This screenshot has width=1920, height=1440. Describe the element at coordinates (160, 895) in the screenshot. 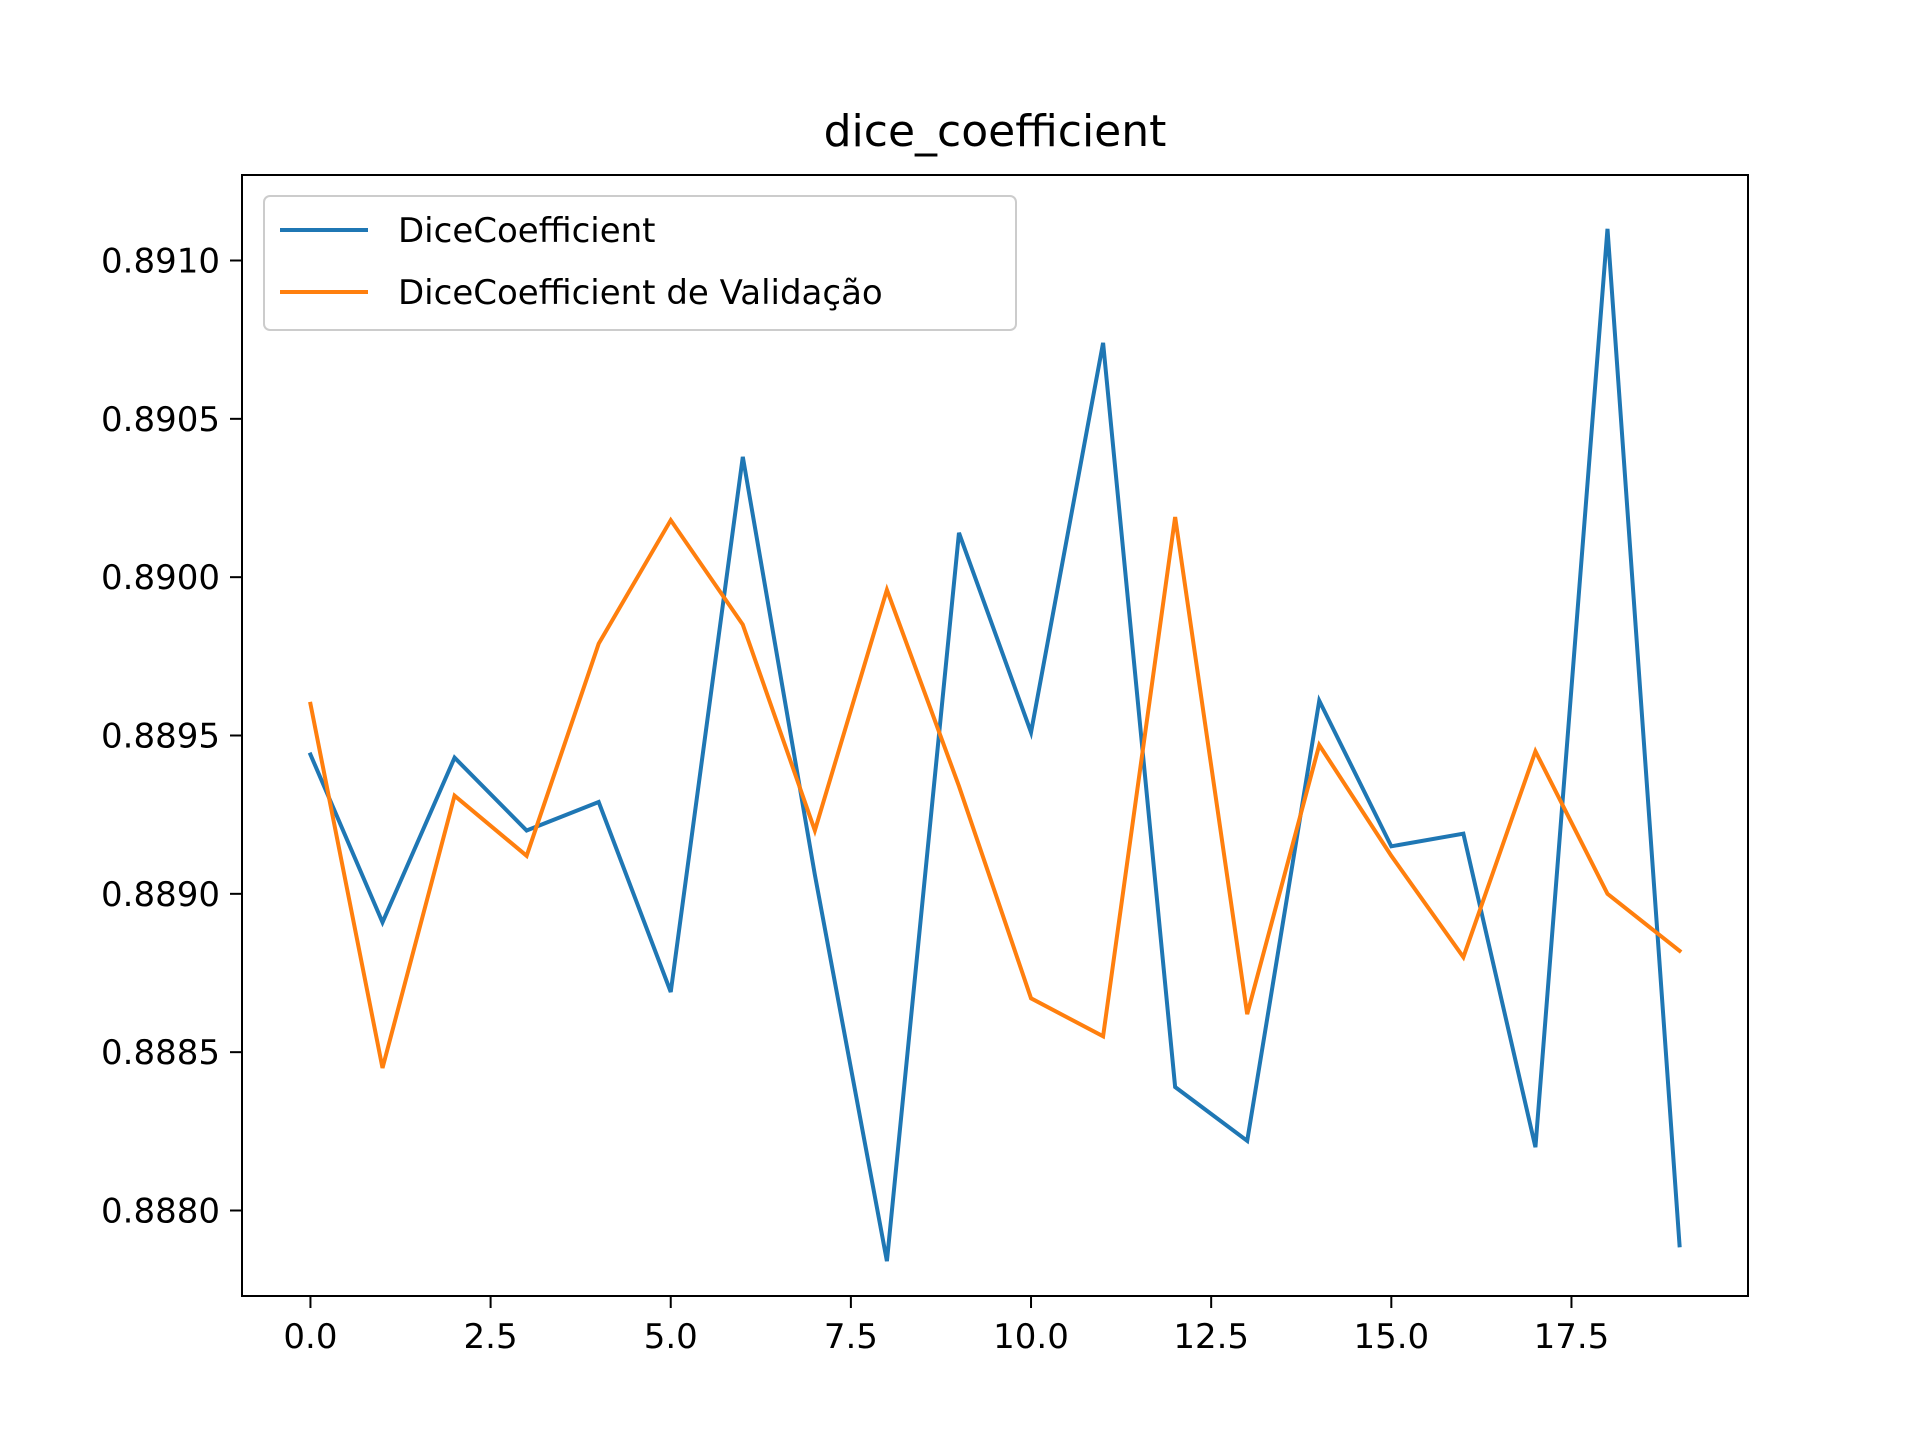

I see `y-tick-label: 0.8890` at that location.